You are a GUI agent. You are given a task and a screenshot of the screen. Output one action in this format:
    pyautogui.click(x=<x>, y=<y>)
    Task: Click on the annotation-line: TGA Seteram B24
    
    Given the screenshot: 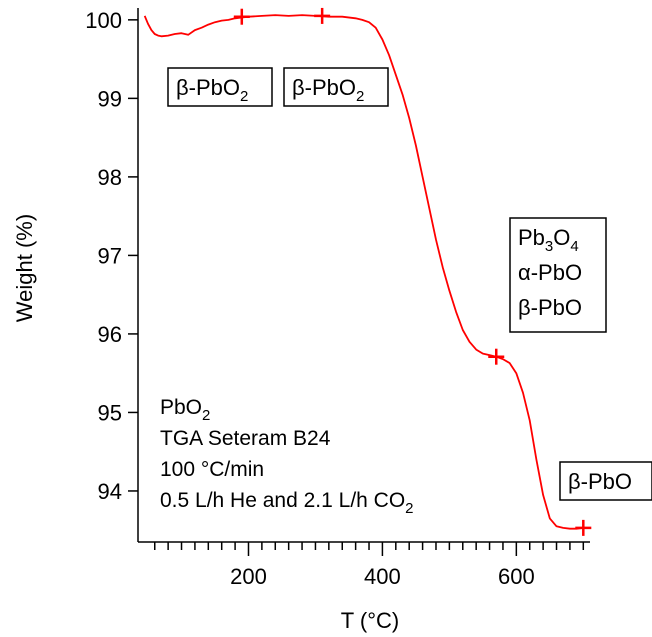 What is the action you would take?
    pyautogui.click(x=245, y=438)
    